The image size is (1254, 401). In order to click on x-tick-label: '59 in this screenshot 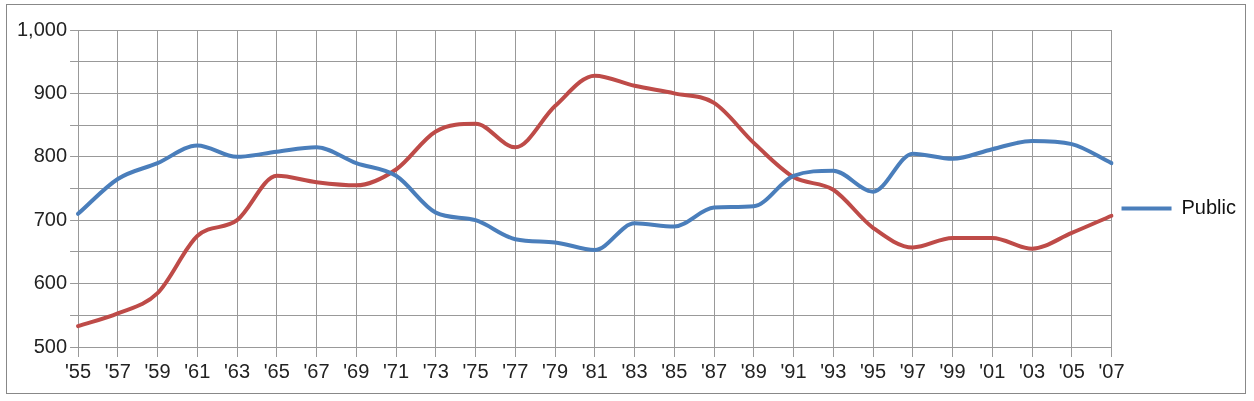, I will do `click(157, 370)`.